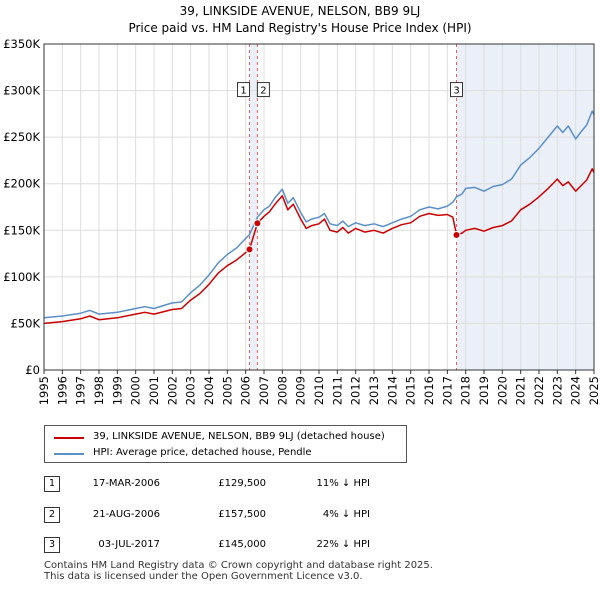  What do you see at coordinates (356, 390) in the screenshot?
I see `x-tick-label: 2012` at bounding box center [356, 390].